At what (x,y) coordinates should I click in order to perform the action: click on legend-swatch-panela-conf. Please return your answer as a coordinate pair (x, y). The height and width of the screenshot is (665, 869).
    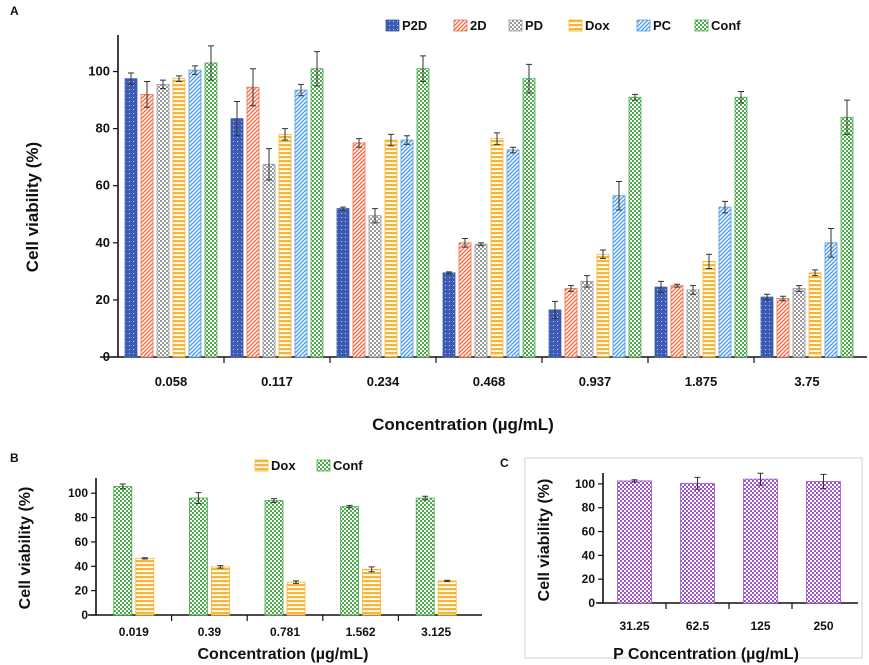
    Looking at the image, I should click on (701, 25).